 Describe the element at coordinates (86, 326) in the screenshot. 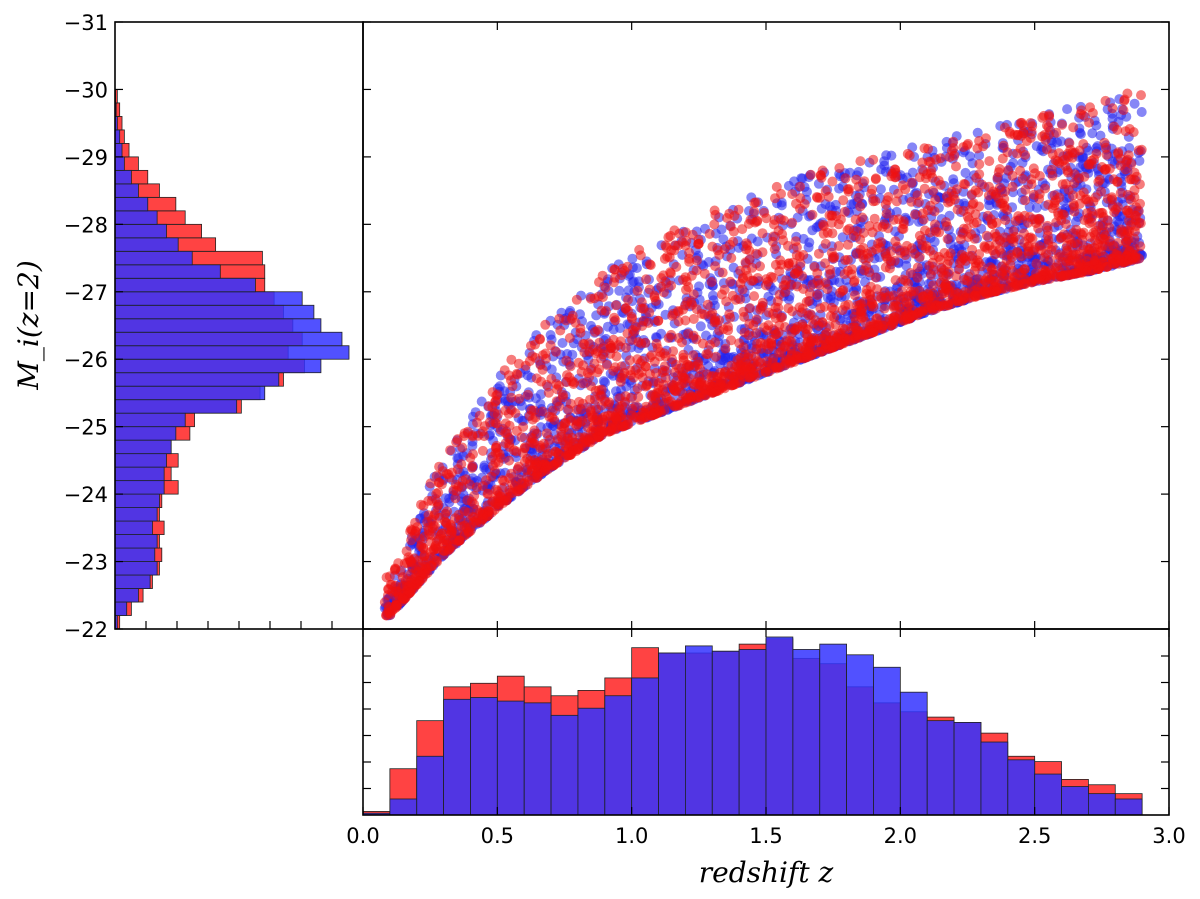

I see `y-tick-labels: −22−23−24−25−26−27−28−29−30−31` at that location.